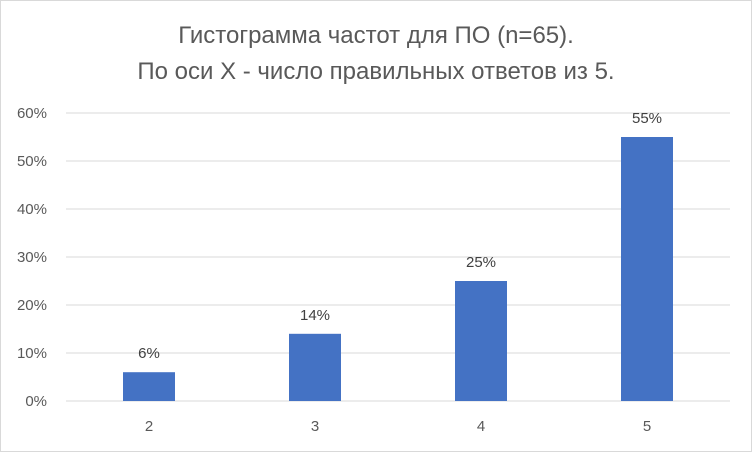 Image resolution: width=752 pixels, height=452 pixels. What do you see at coordinates (647, 426) in the screenshot?
I see `x-tick-label: 5` at bounding box center [647, 426].